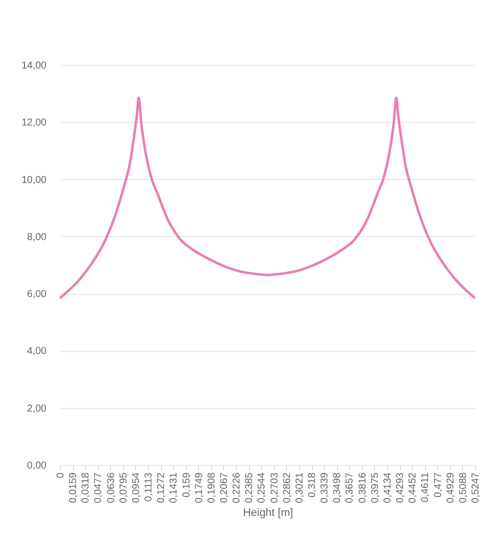 The width and height of the screenshot is (501, 547). I want to click on y-tick-label: 6,00, so click(37, 294).